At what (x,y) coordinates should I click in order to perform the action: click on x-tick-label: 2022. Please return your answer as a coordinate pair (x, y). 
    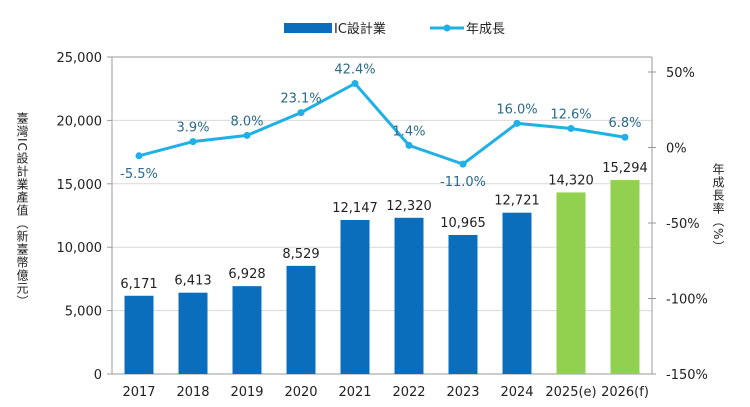
    Looking at the image, I should click on (408, 392).